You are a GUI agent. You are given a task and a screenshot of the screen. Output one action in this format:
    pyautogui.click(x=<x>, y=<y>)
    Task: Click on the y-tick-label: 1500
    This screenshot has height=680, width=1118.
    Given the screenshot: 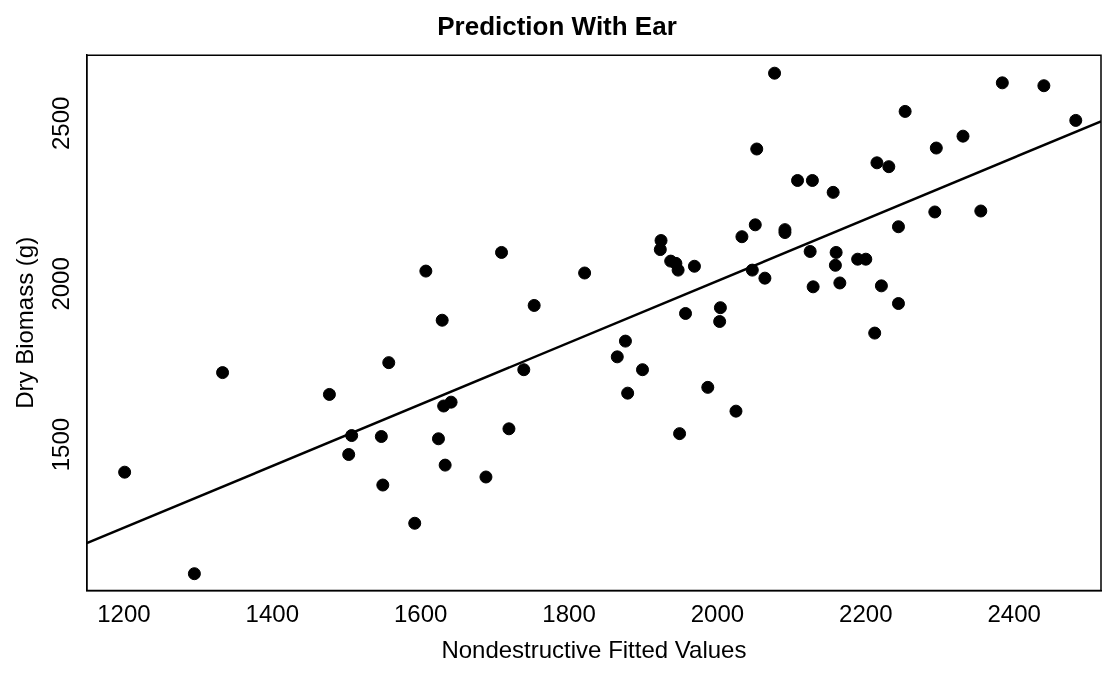 What is the action you would take?
    pyautogui.click(x=61, y=444)
    